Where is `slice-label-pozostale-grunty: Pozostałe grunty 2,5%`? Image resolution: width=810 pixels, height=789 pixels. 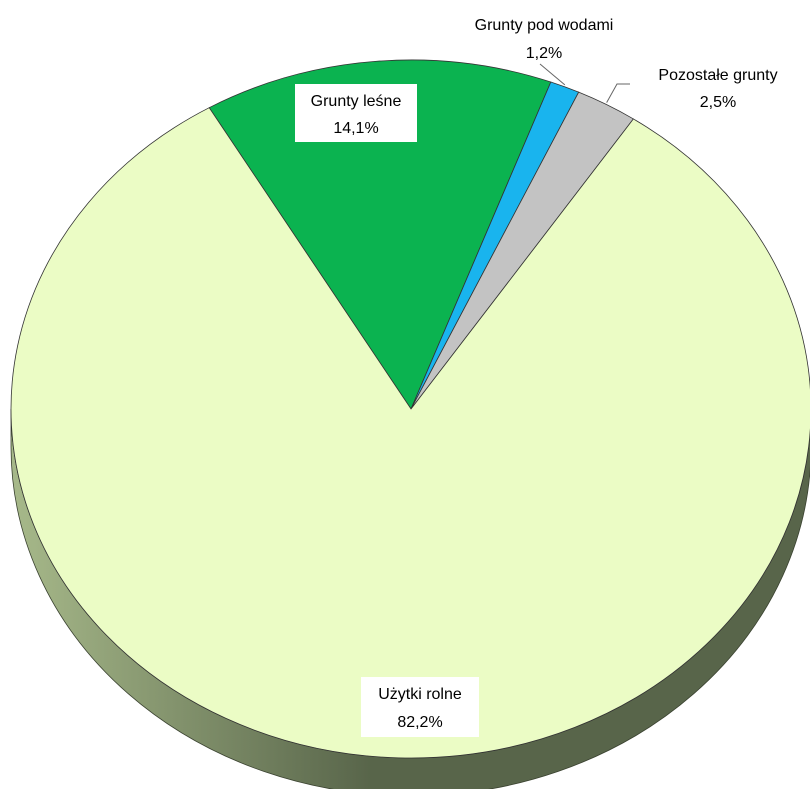 slice-label-pozostale-grunty: Pozostałe grunty 2,5% is located at coordinates (717, 89).